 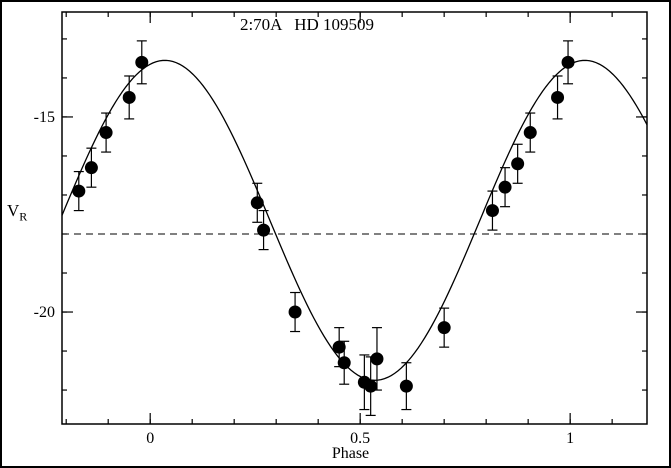 I want to click on y-axis-label-main: V, so click(x=13, y=210).